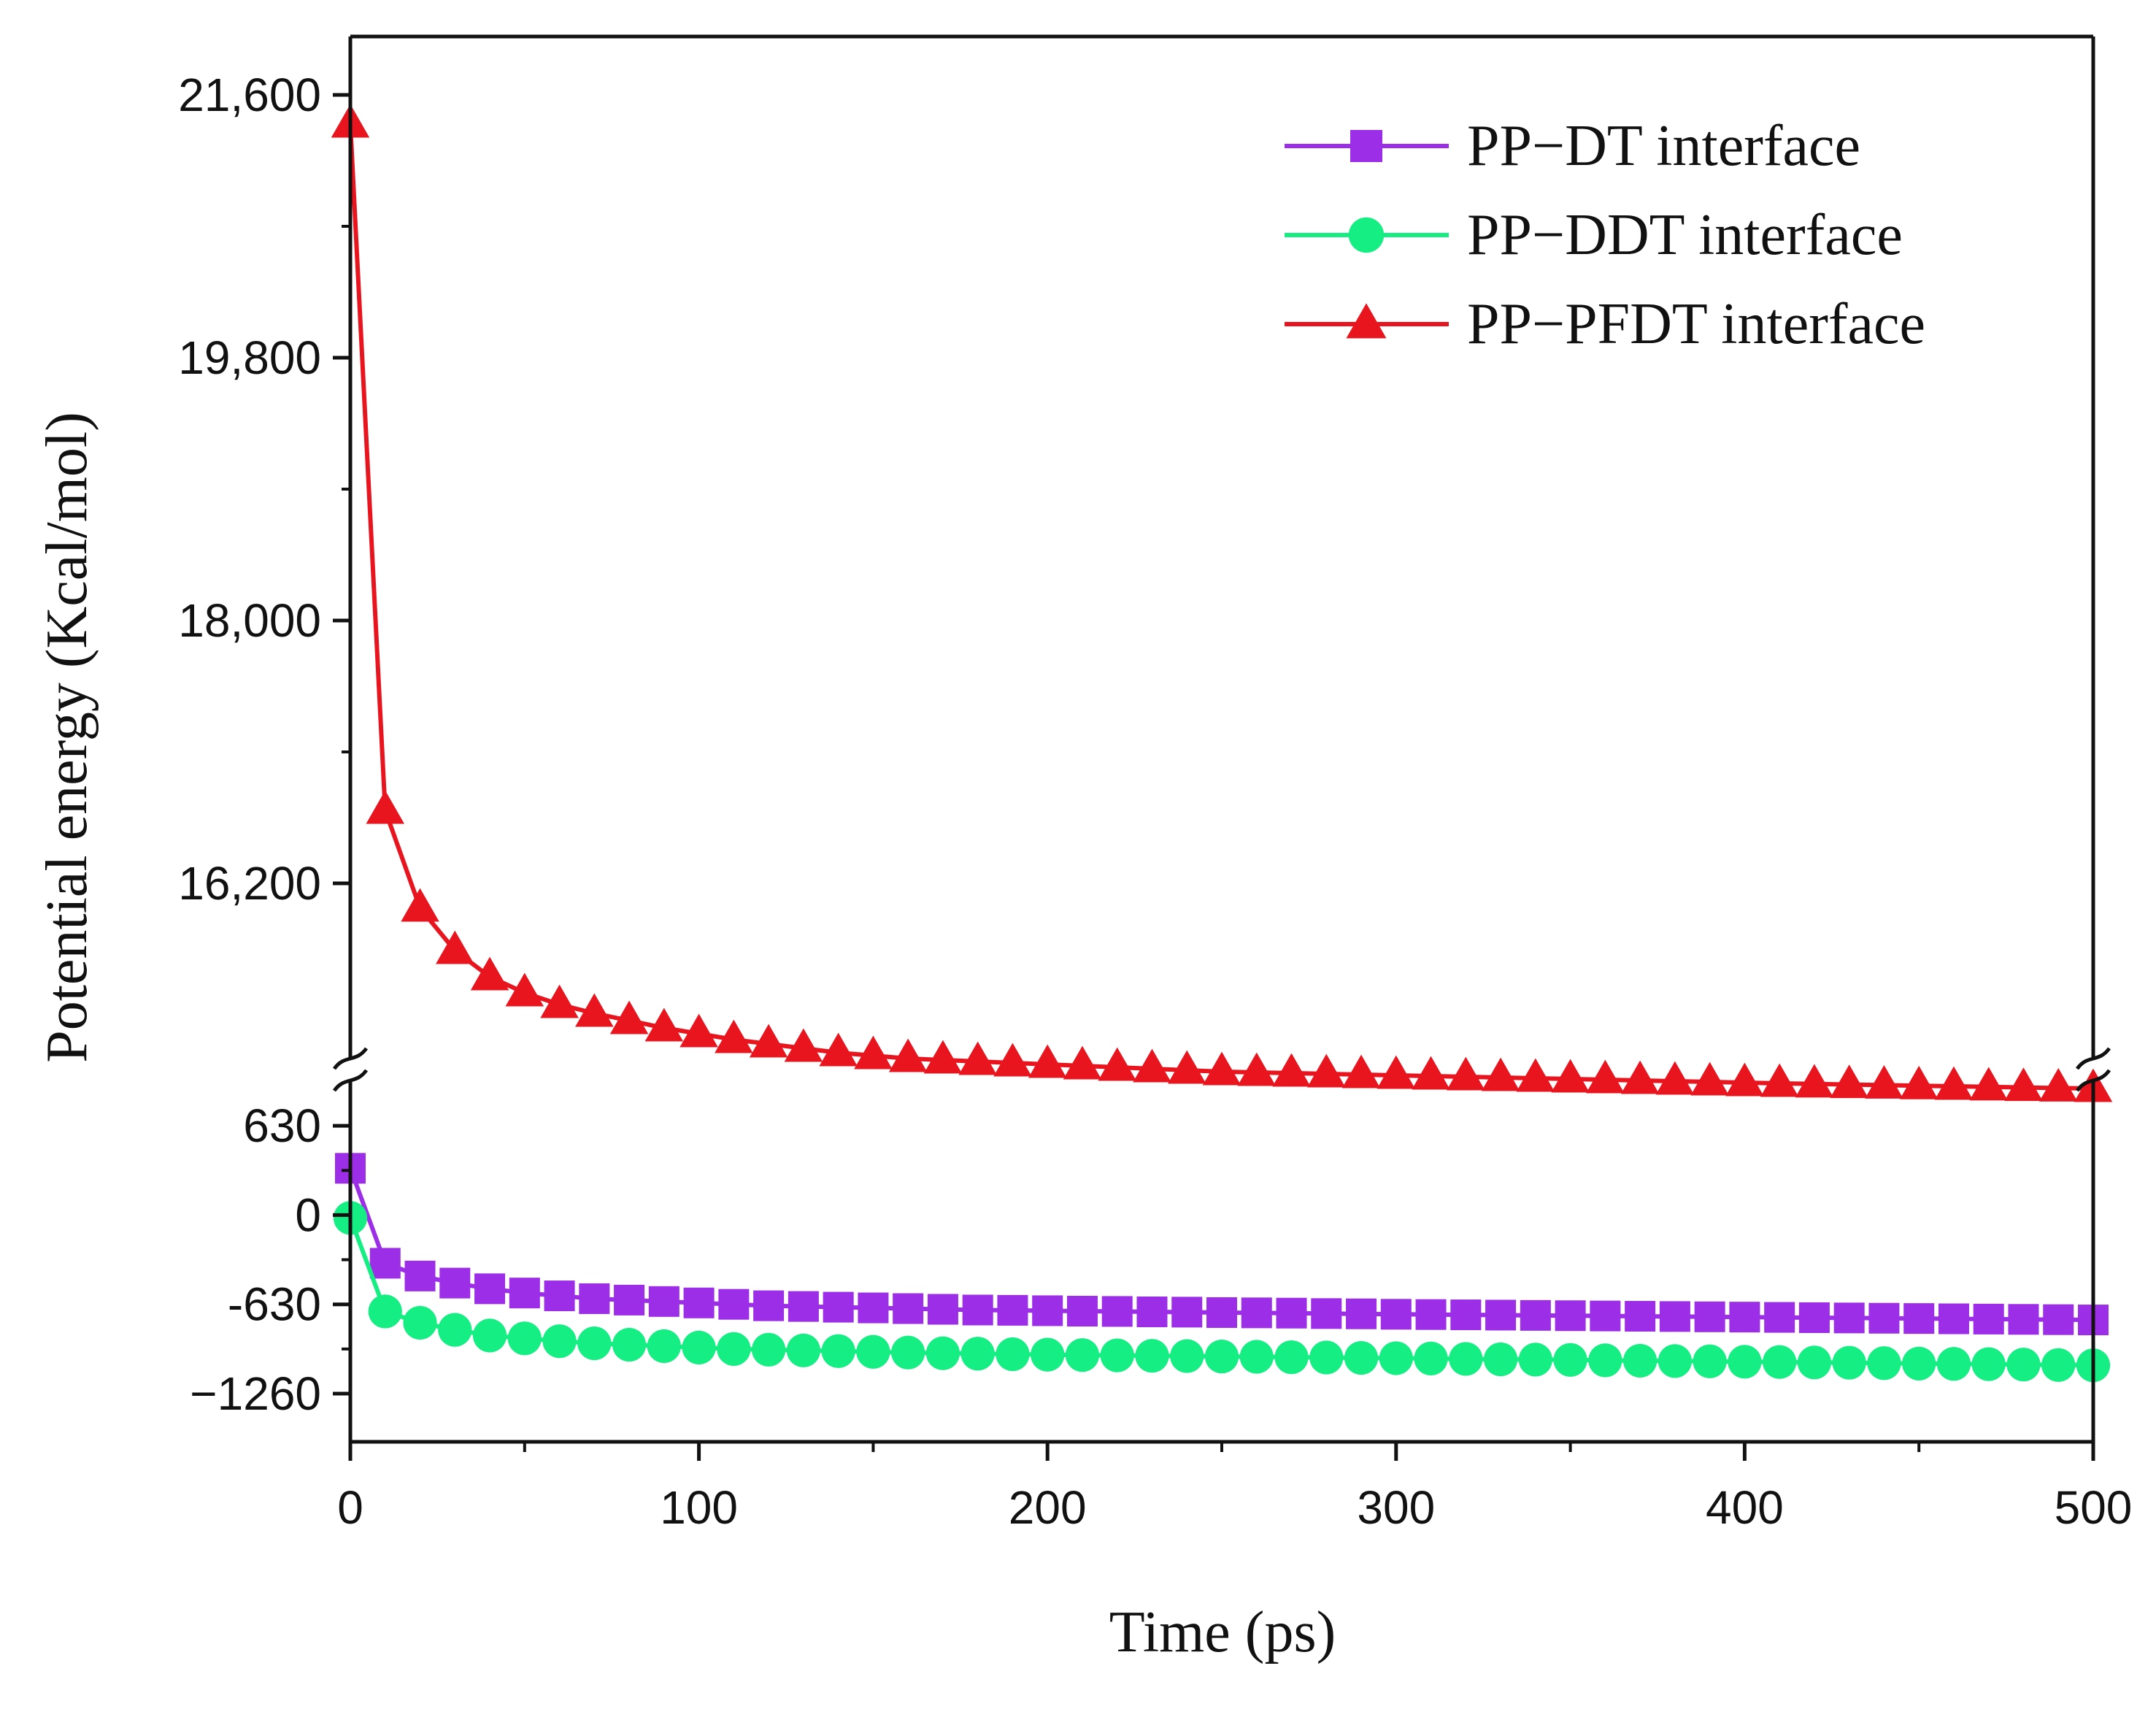 Image resolution: width=2156 pixels, height=1709 pixels. What do you see at coordinates (1222, 1632) in the screenshot?
I see `x-axis-title: Time (ps)` at bounding box center [1222, 1632].